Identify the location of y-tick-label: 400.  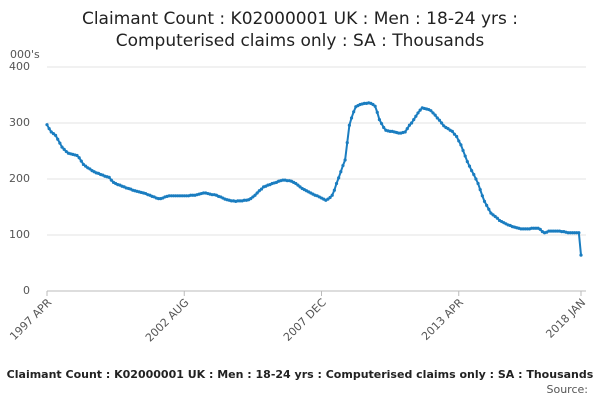
(19, 66).